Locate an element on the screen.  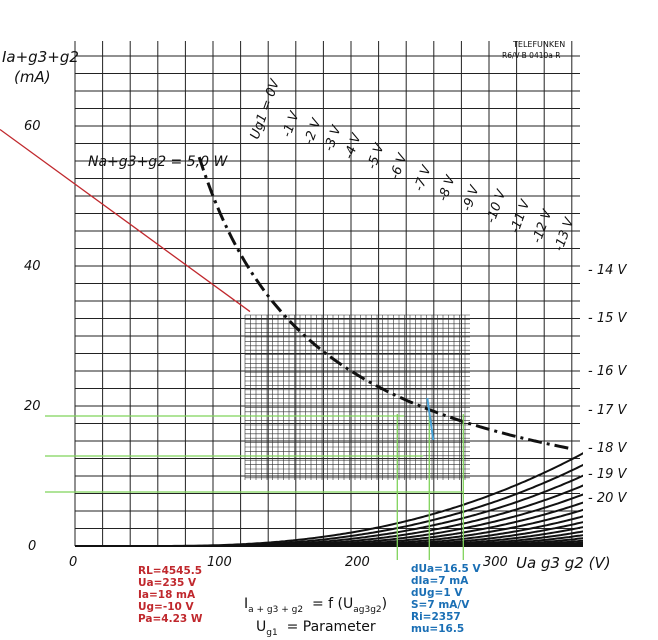
x-tick-3: 300 is located at coordinates (495, 562).